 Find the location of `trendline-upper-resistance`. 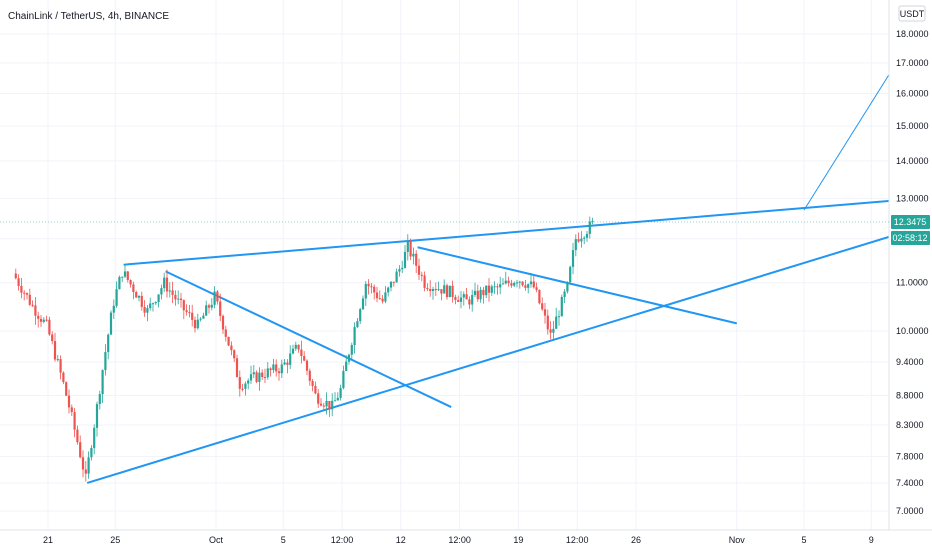

trendline-upper-resistance is located at coordinates (510, 232).